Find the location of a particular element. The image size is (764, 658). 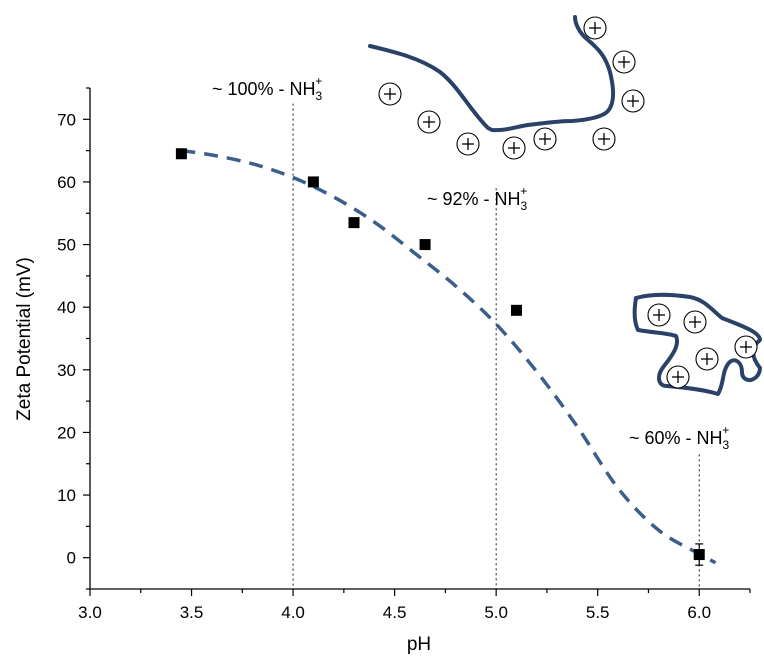

x-tick-label: 4.5 is located at coordinates (395, 612).